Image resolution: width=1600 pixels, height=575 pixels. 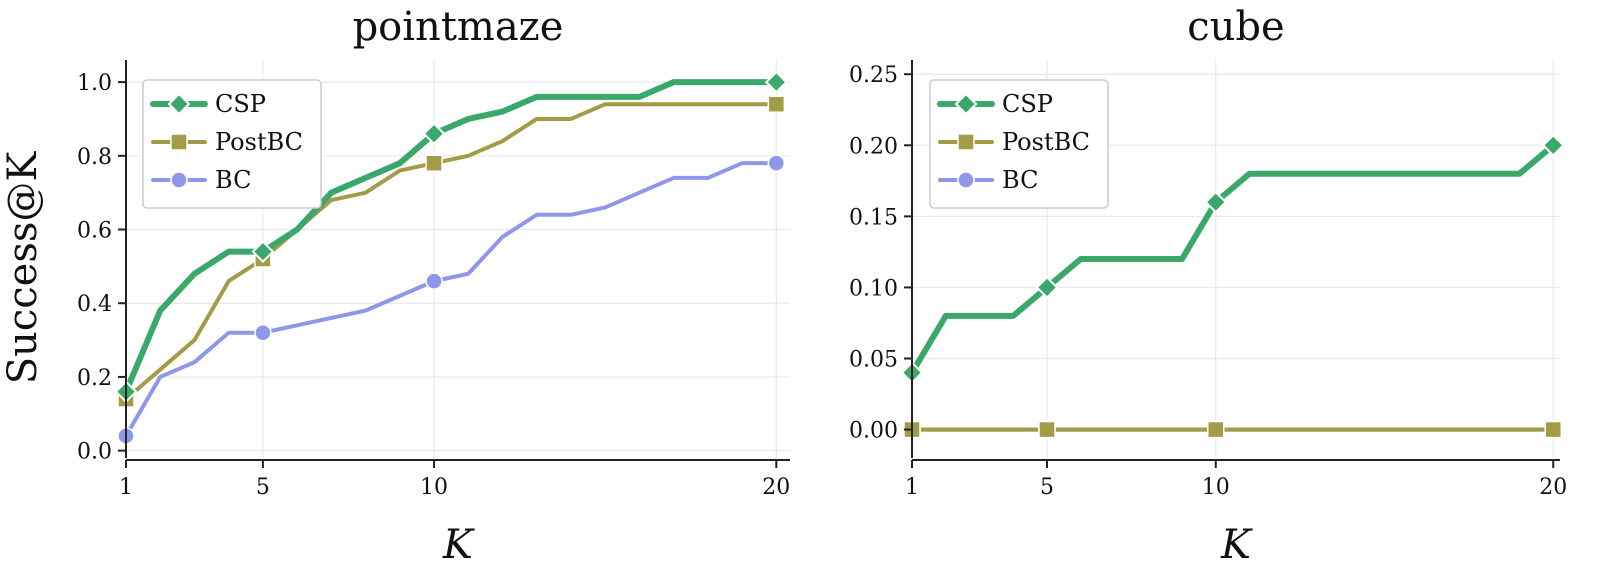 What do you see at coordinates (94, 304) in the screenshot?
I see `y-tick-label: 0.4` at bounding box center [94, 304].